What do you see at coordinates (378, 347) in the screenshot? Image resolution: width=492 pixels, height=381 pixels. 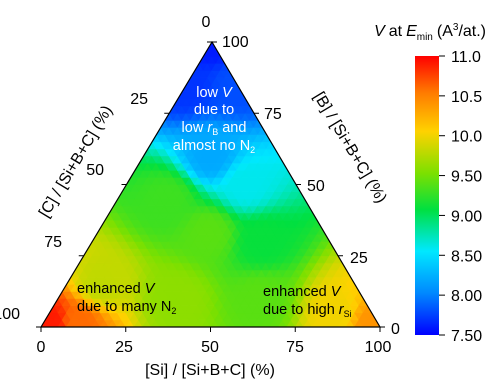 I see `bottom-tick-100: 100` at bounding box center [378, 347].